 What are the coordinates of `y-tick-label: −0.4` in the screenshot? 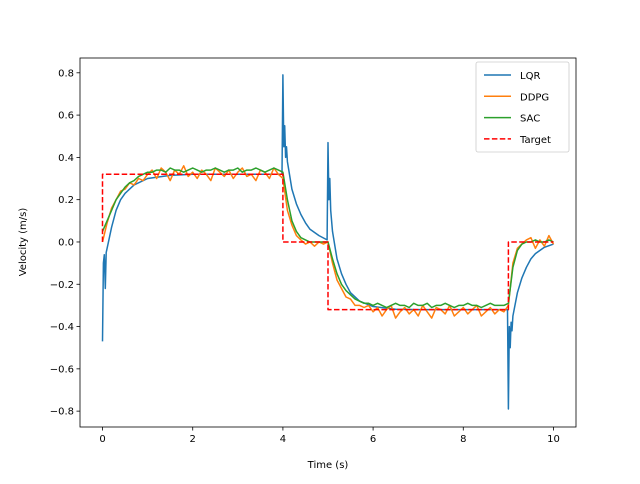 It's located at (62, 327).